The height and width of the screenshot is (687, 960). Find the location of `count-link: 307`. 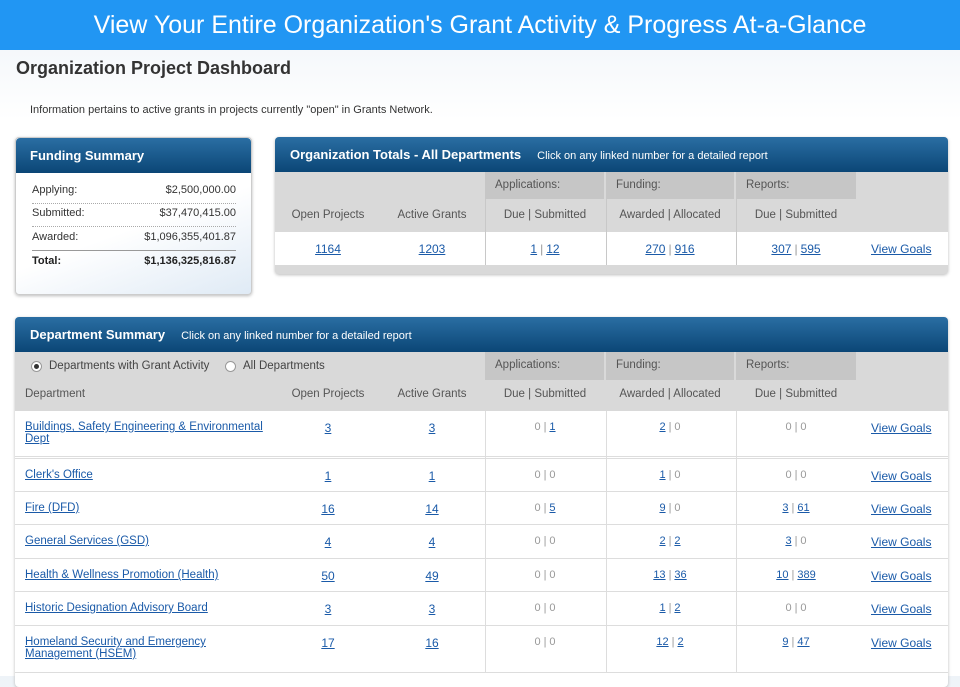

count-link: 307 is located at coordinates (781, 249).